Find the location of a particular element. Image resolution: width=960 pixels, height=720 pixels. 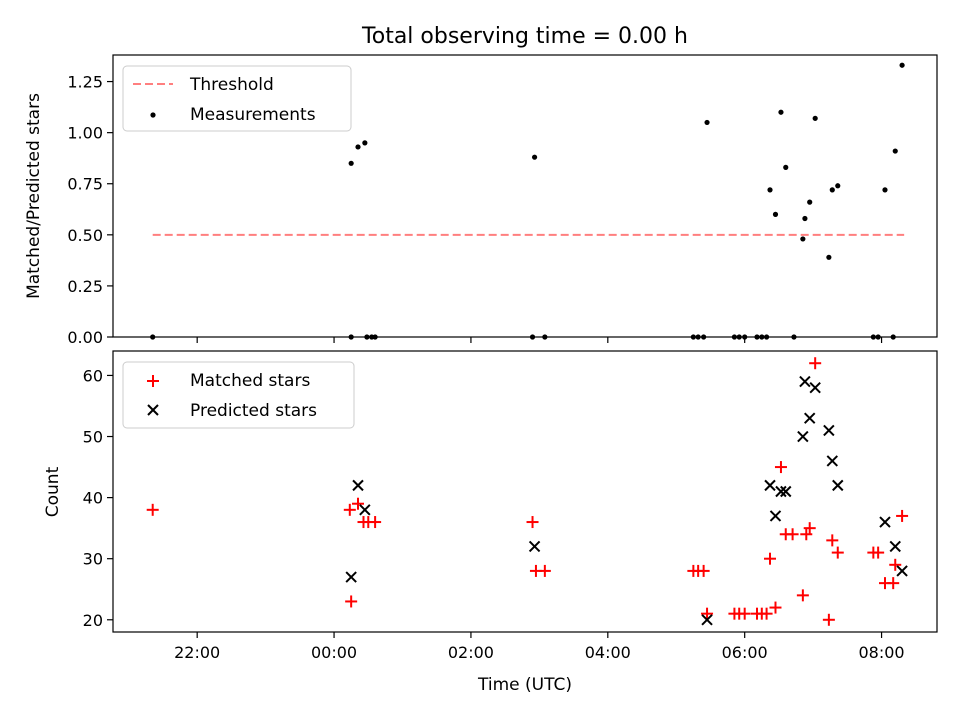

top-legend: Threshold Measurements is located at coordinates (237, 98).